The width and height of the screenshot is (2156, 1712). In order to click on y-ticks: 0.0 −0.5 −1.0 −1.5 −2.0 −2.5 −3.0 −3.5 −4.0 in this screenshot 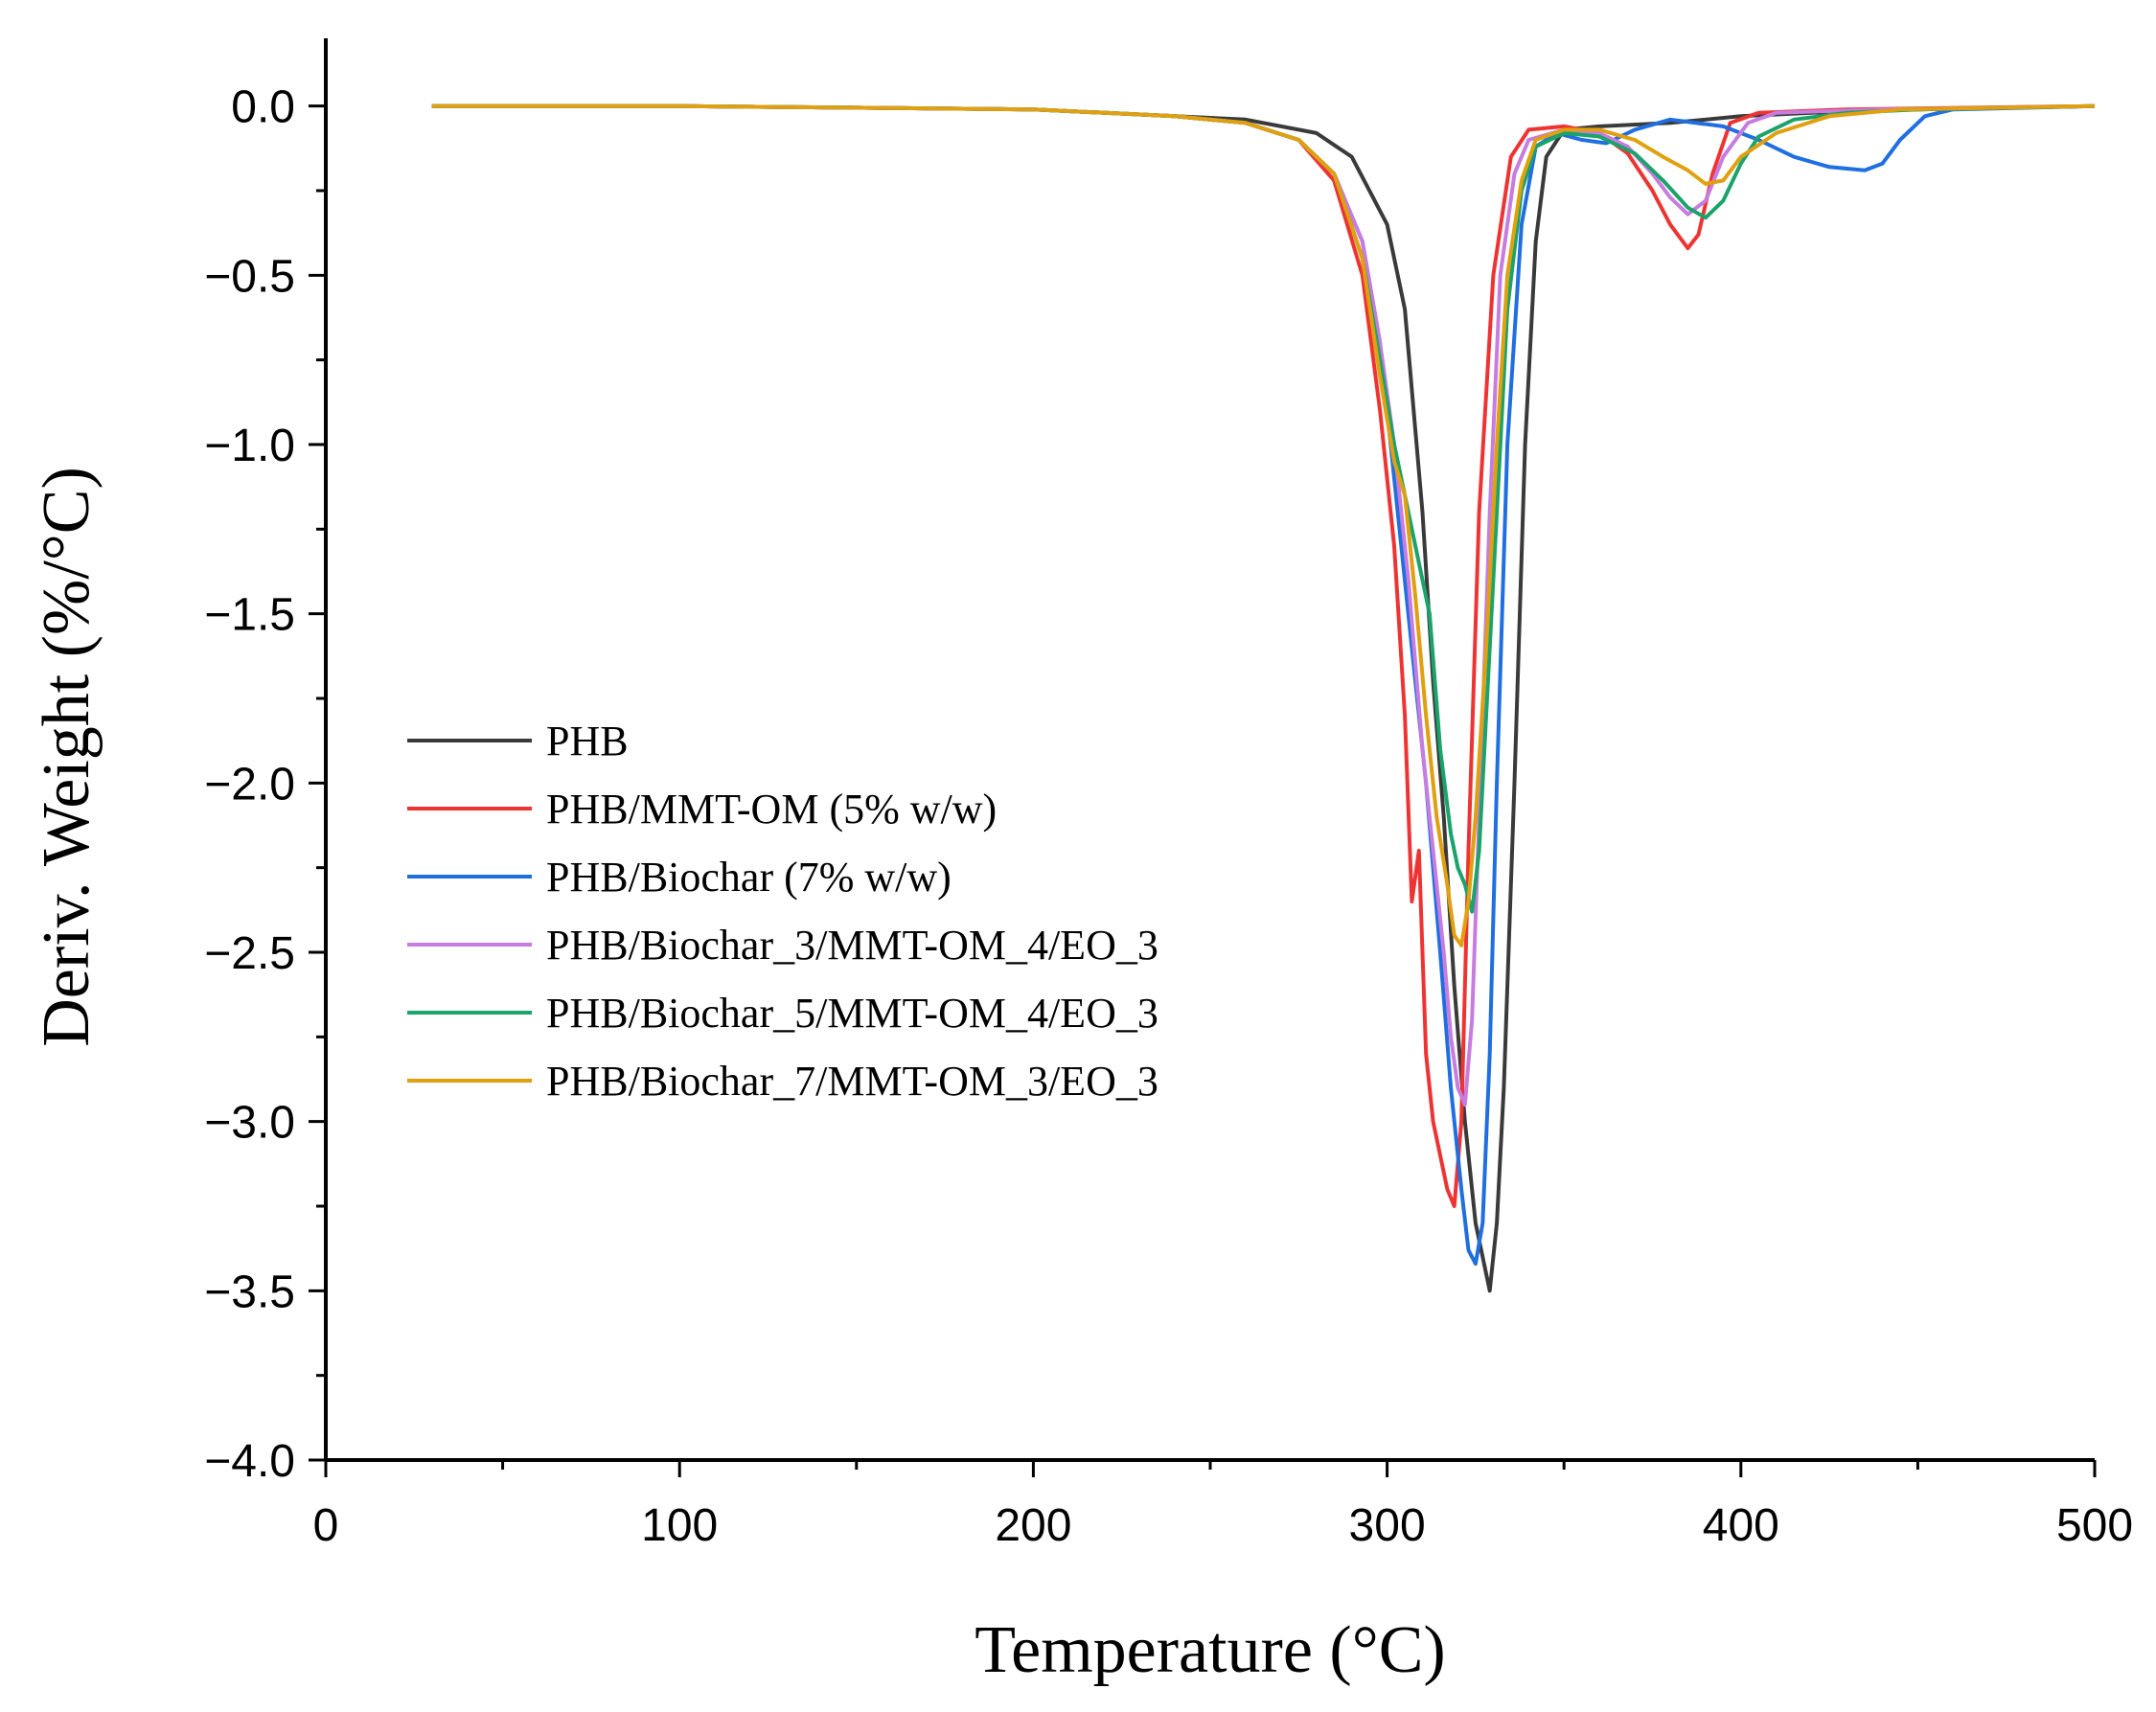, I will do `click(265, 784)`.